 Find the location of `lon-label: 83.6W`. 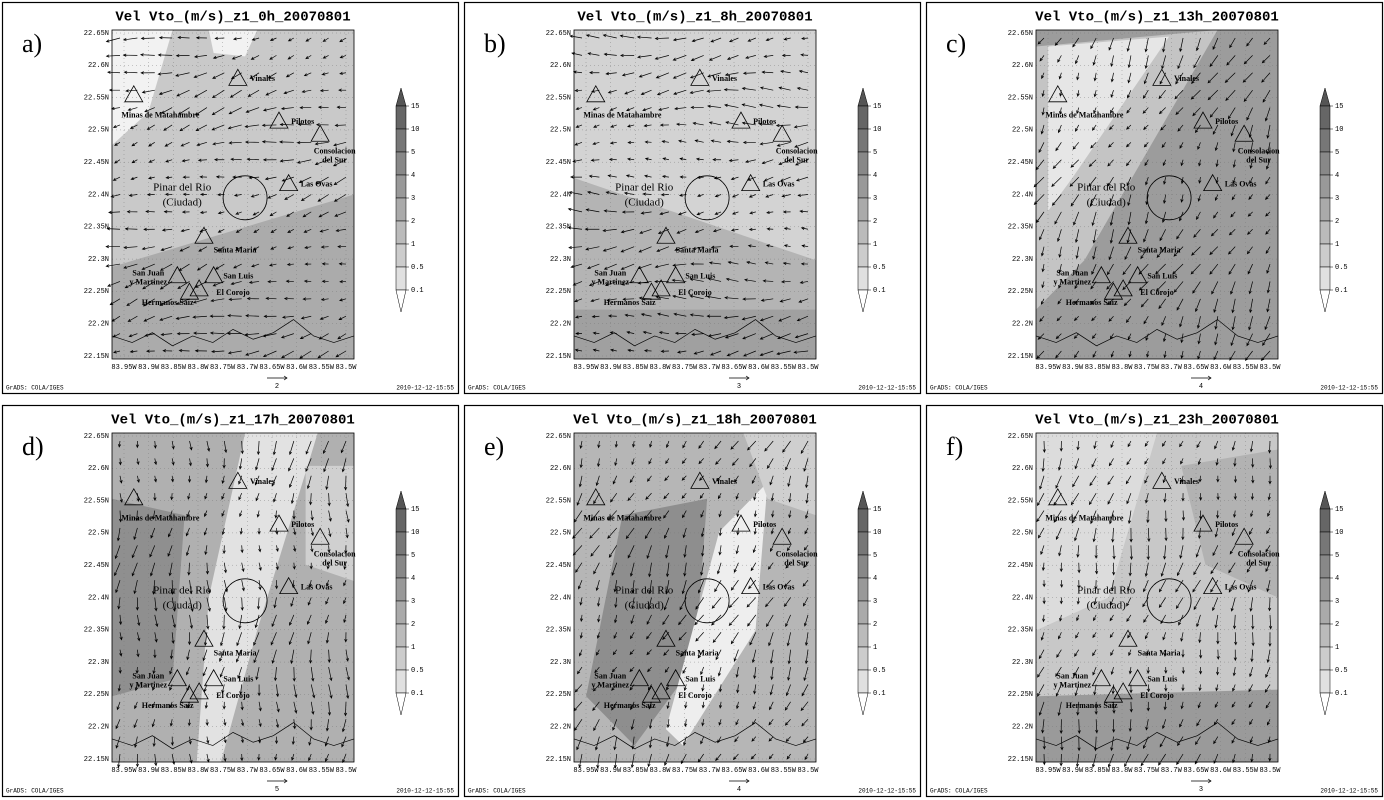

lon-label: 83.6W is located at coordinates (297, 771).